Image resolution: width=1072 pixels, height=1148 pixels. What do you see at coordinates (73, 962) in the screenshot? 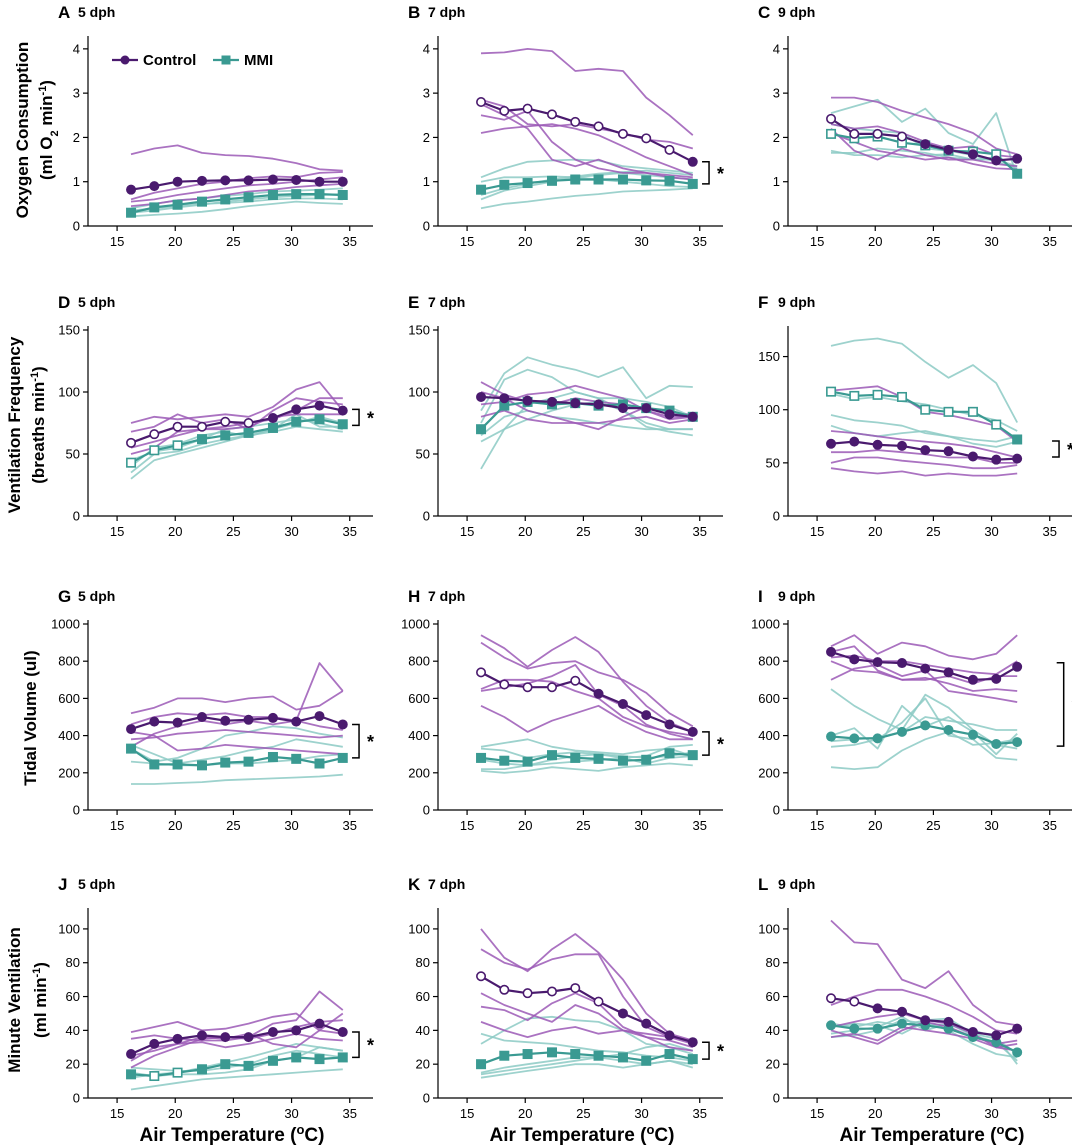
I see `y-tick-label: 80` at bounding box center [73, 962].